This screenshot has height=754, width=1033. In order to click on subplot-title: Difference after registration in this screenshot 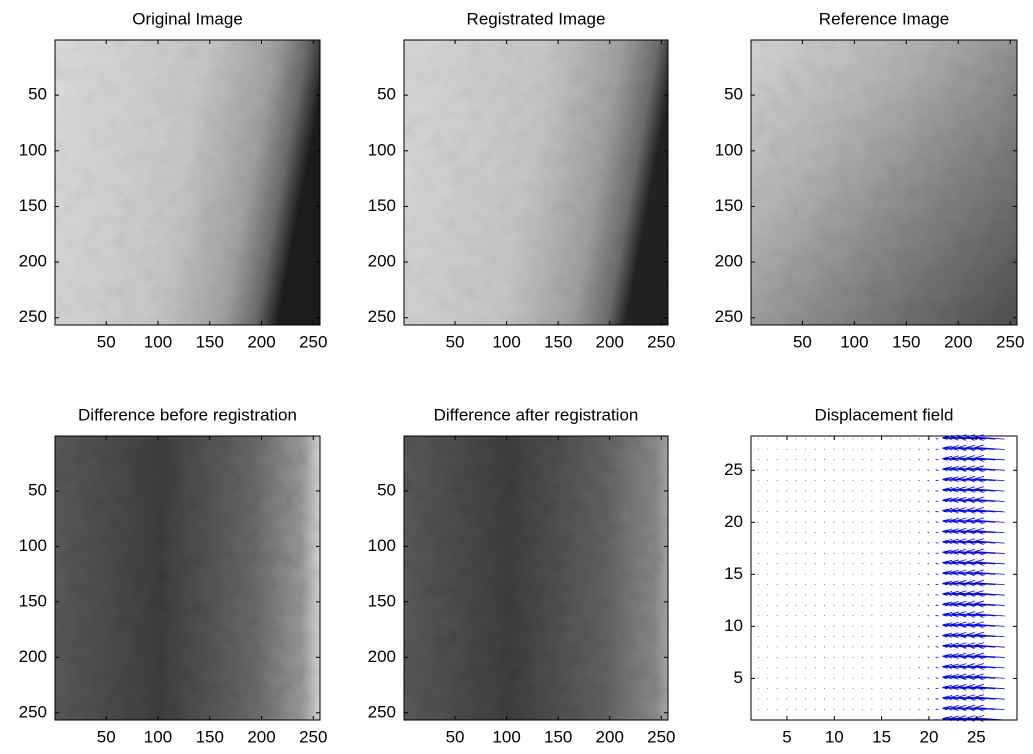, I will do `click(536, 414)`.